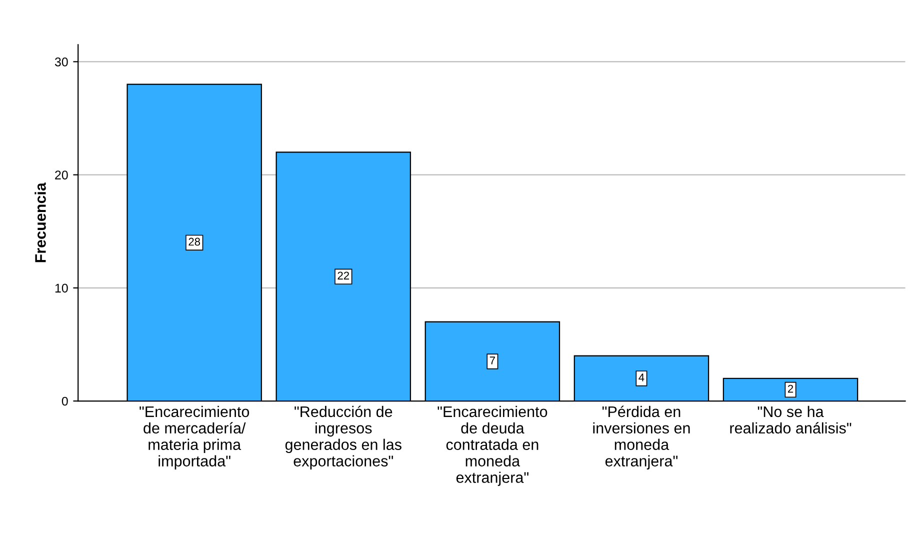 The width and height of the screenshot is (908, 539). I want to click on data-label: 7, so click(492, 360).